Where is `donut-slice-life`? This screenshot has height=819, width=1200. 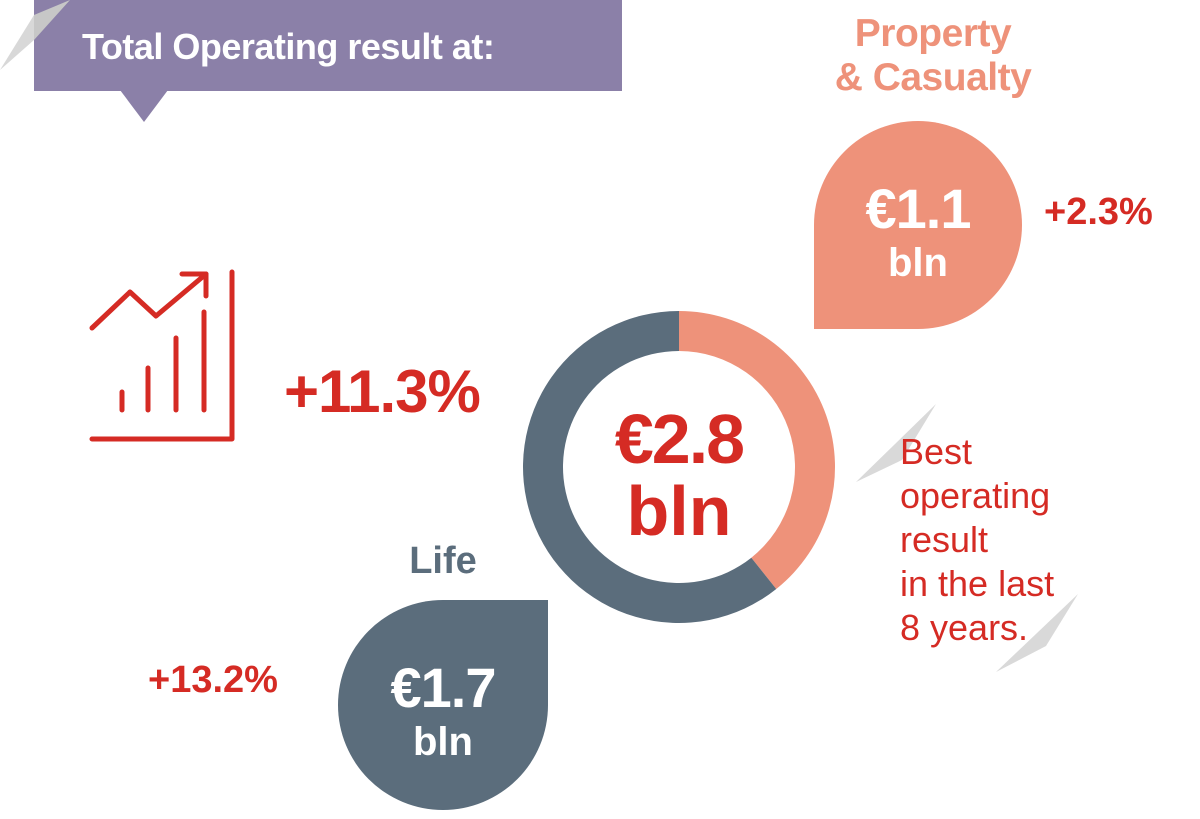
donut-slice-life is located at coordinates (649, 467).